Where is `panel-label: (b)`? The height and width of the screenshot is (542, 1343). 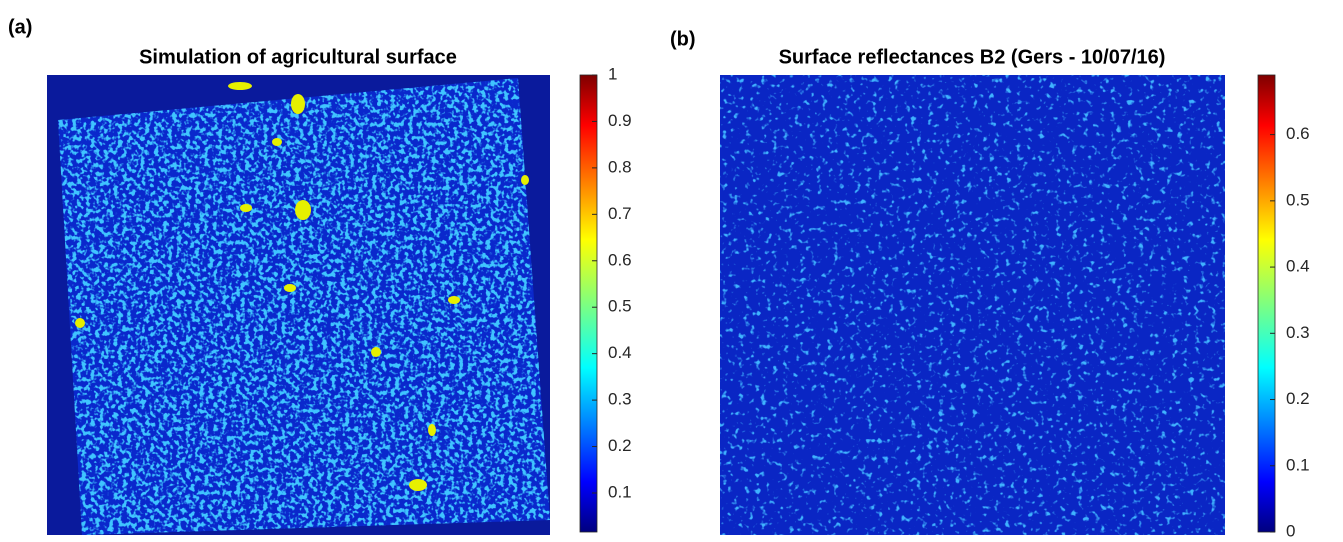
panel-label: (b) is located at coordinates (683, 39).